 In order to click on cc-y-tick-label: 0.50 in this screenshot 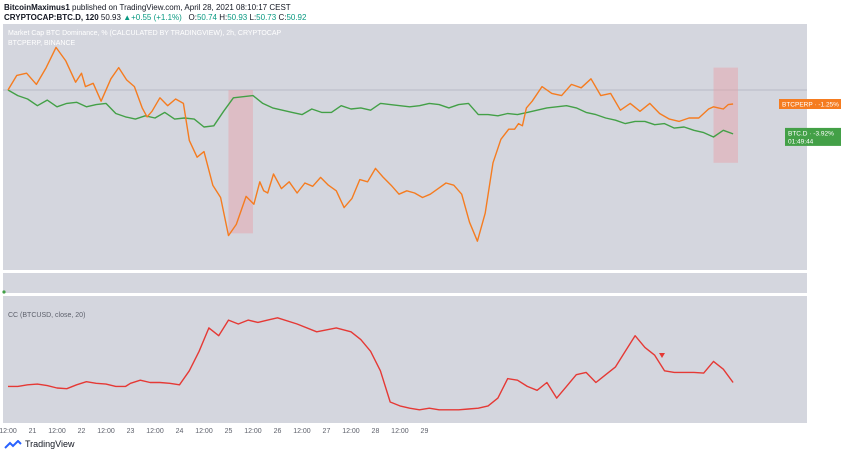, I will do `click(832, 325)`.